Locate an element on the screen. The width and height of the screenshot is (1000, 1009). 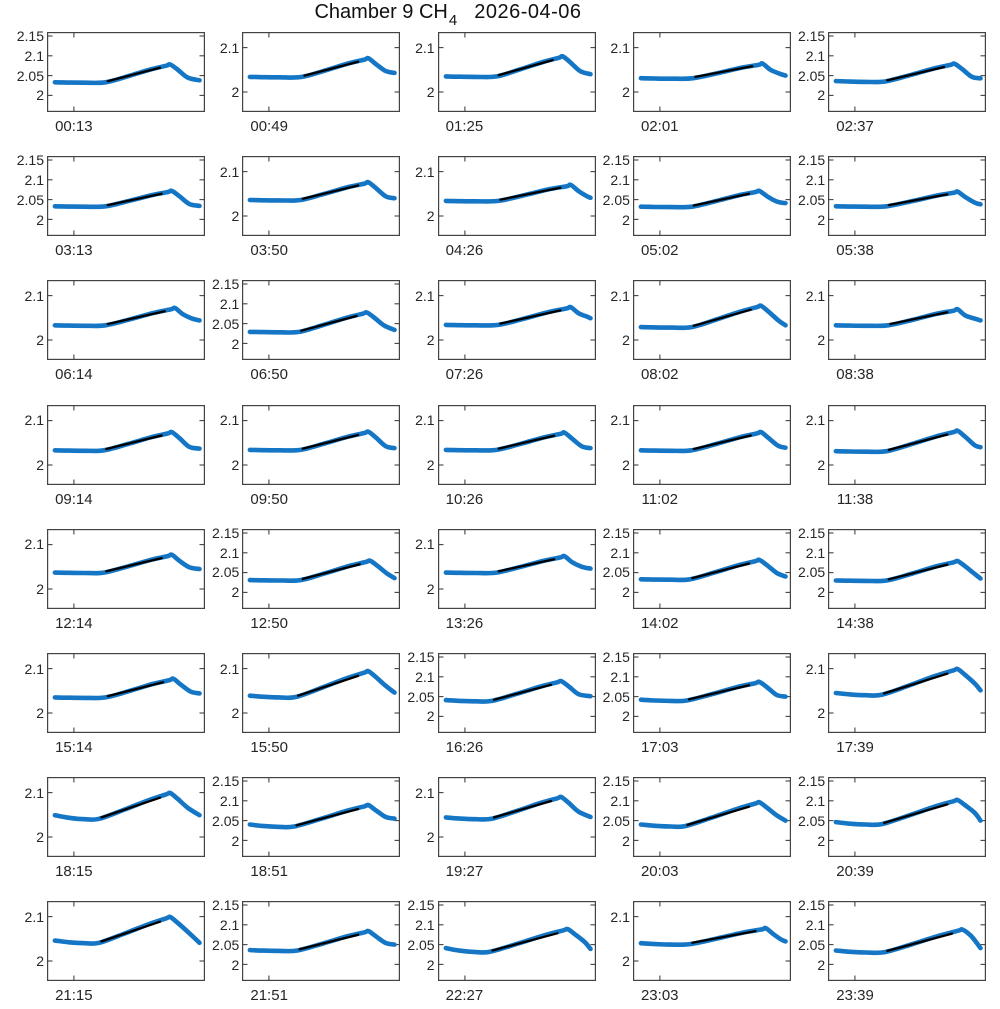
figure-title: Chamber 9 CH4 2026-04-06 is located at coordinates (448, 15).